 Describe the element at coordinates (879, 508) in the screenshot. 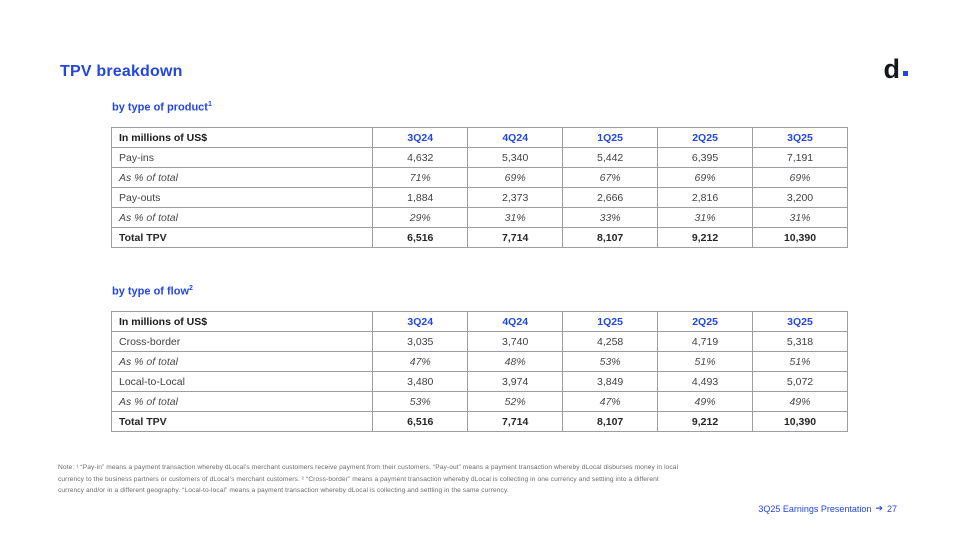

I see `arrow-right-icon: ➔` at that location.